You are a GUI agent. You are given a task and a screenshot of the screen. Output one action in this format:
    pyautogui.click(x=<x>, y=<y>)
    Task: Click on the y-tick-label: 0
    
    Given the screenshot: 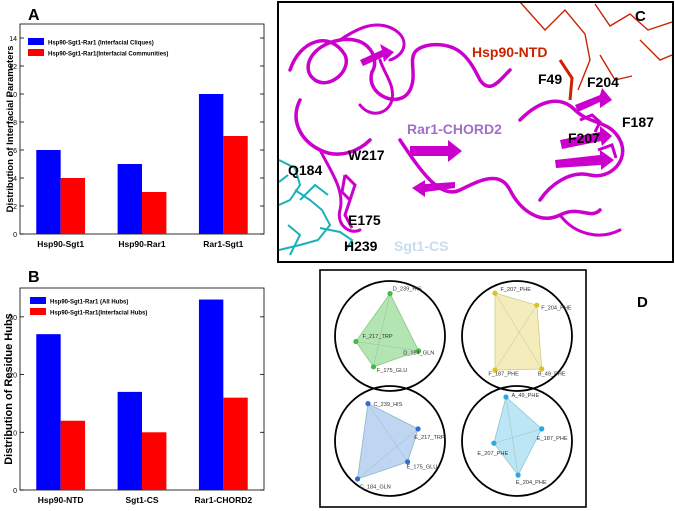 What is the action you would take?
    pyautogui.click(x=15, y=235)
    